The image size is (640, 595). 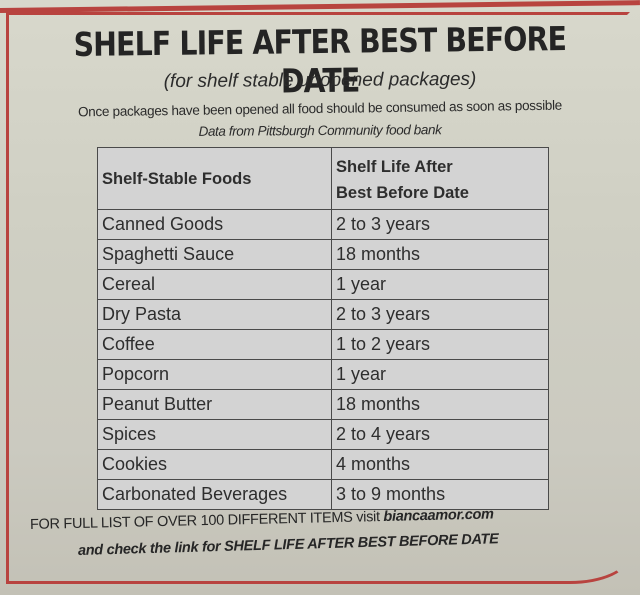 I want to click on food-name-cell: Popcorn, so click(x=214, y=374).